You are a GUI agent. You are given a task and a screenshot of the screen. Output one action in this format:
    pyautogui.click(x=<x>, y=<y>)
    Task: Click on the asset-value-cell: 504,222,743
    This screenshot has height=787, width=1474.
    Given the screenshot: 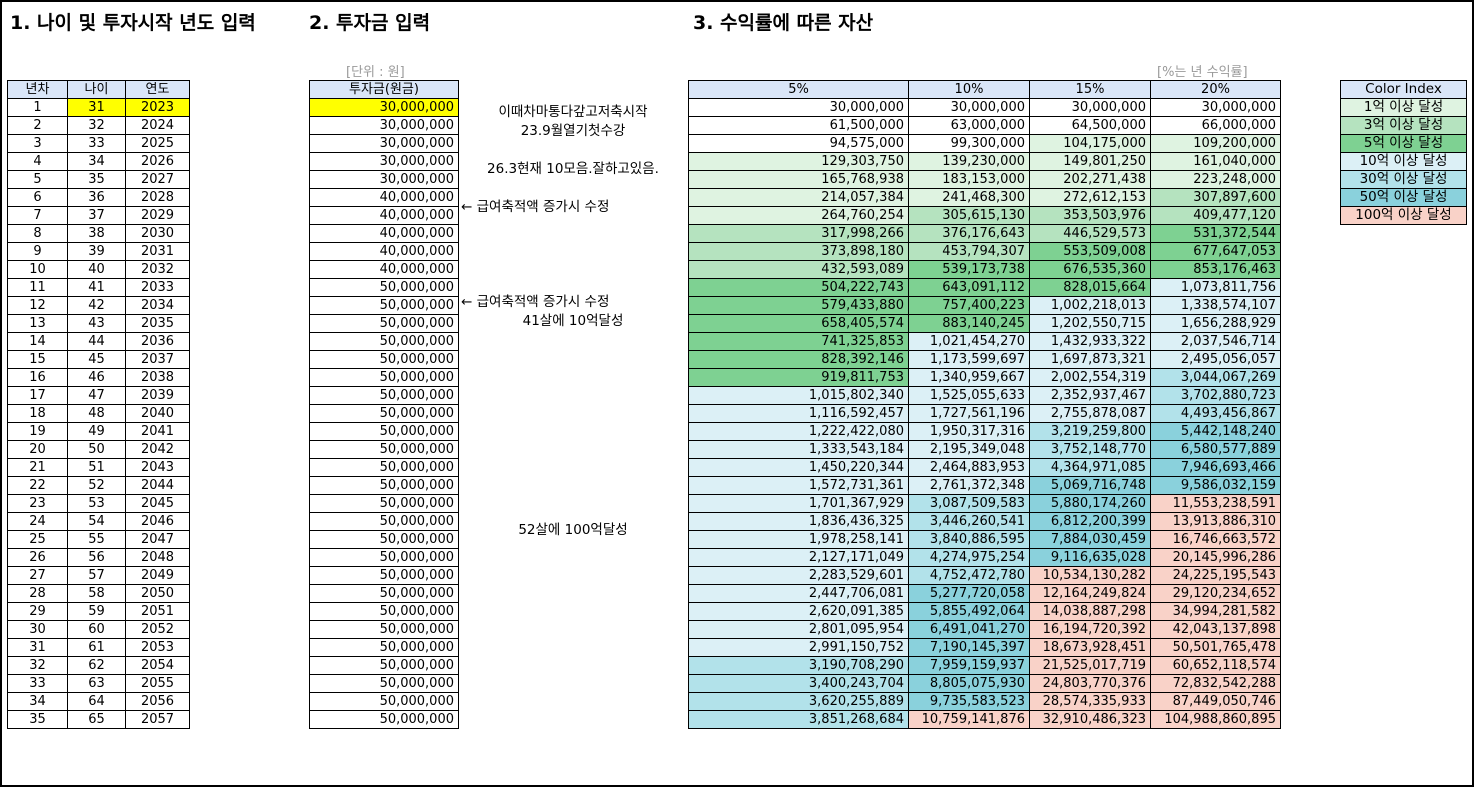 What is the action you would take?
    pyautogui.click(x=798, y=287)
    